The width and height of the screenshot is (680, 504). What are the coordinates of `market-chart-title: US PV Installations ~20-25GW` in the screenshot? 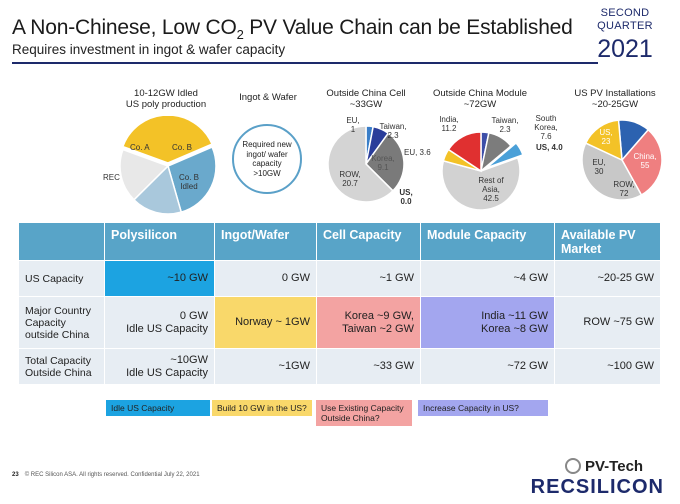 It's located at (615, 99).